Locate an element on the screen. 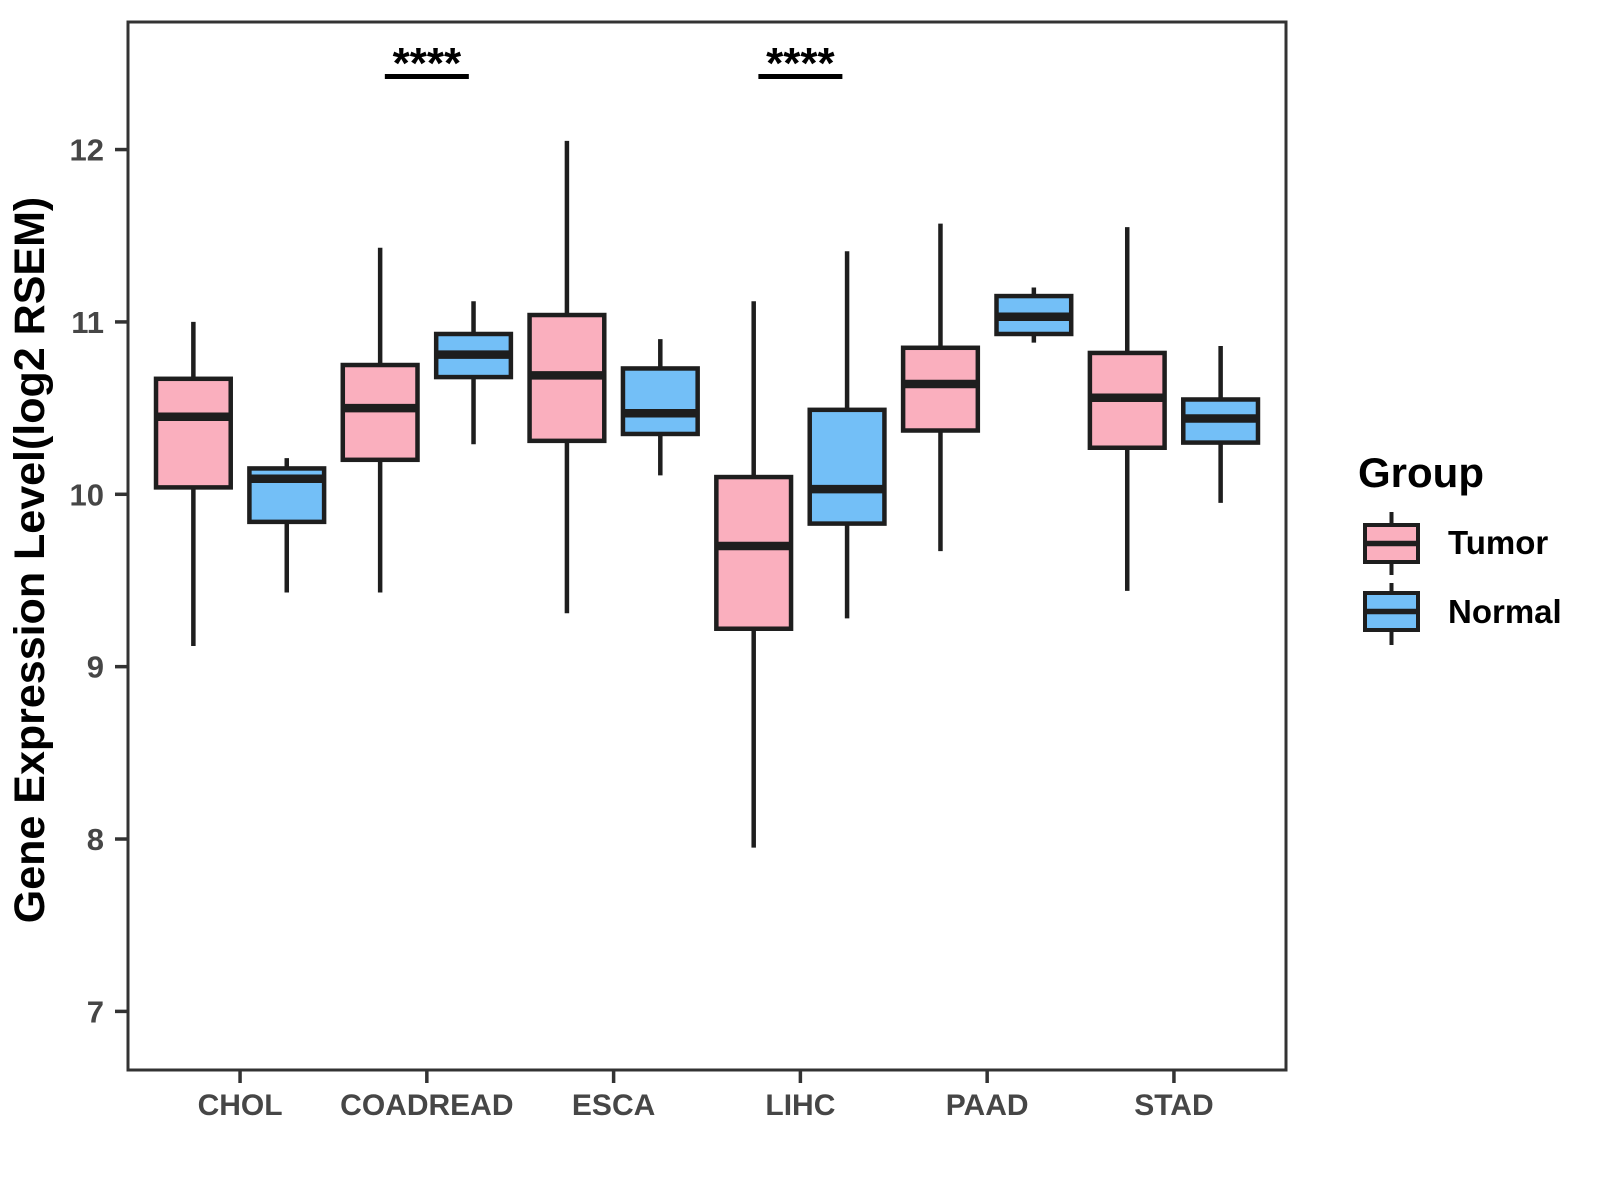  x-tick-label-chol: CHOL is located at coordinates (240, 1105).